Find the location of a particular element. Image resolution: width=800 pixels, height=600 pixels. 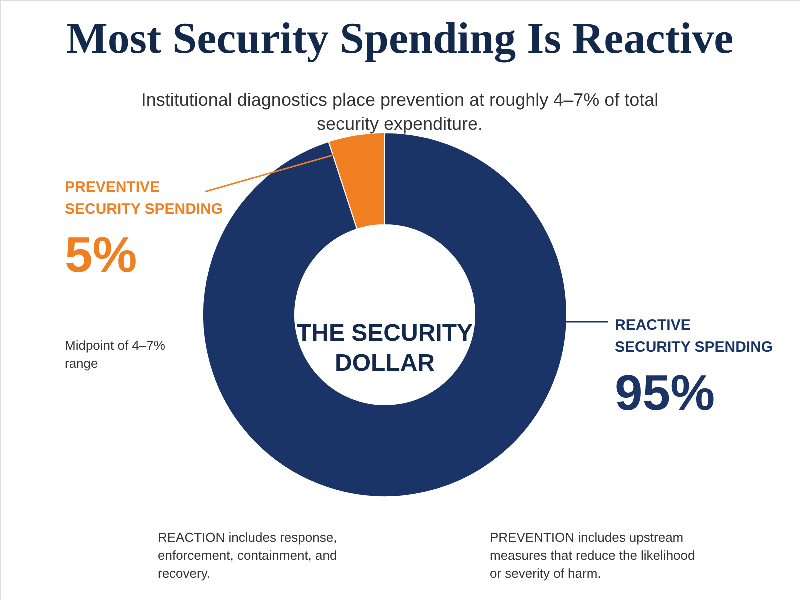

text: REACTION includes response, enforcement, containment, and recovery. is located at coordinates (248, 555).